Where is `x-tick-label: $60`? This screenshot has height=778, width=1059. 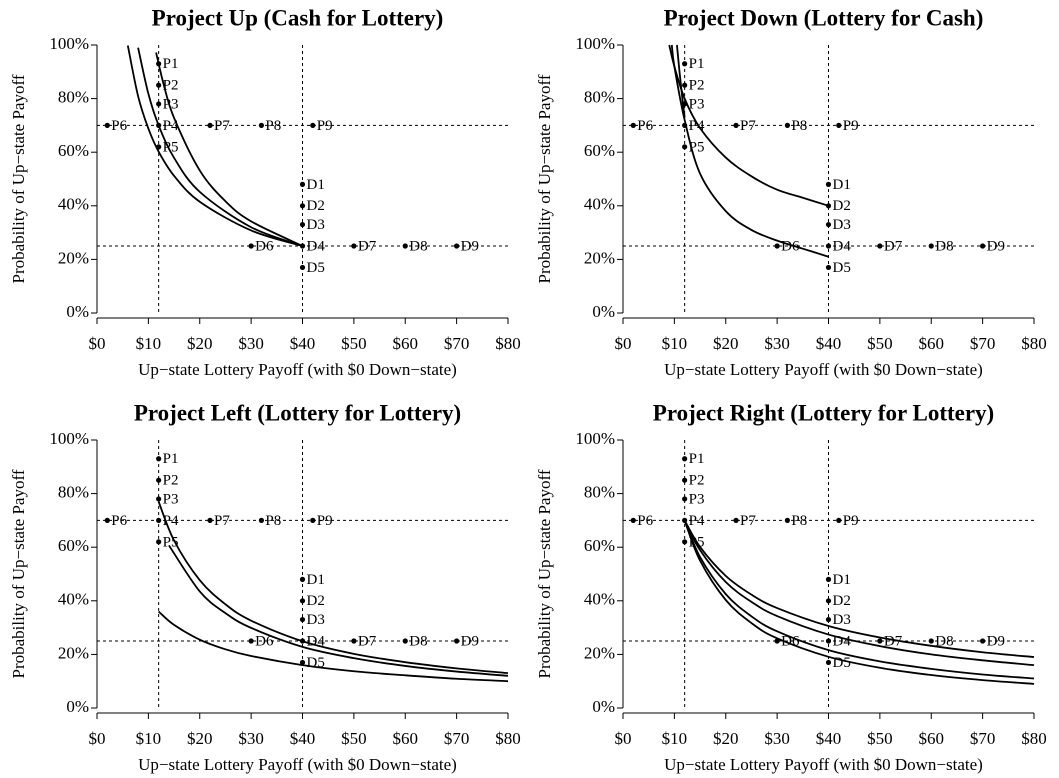
x-tick-label: $60 is located at coordinates (406, 343).